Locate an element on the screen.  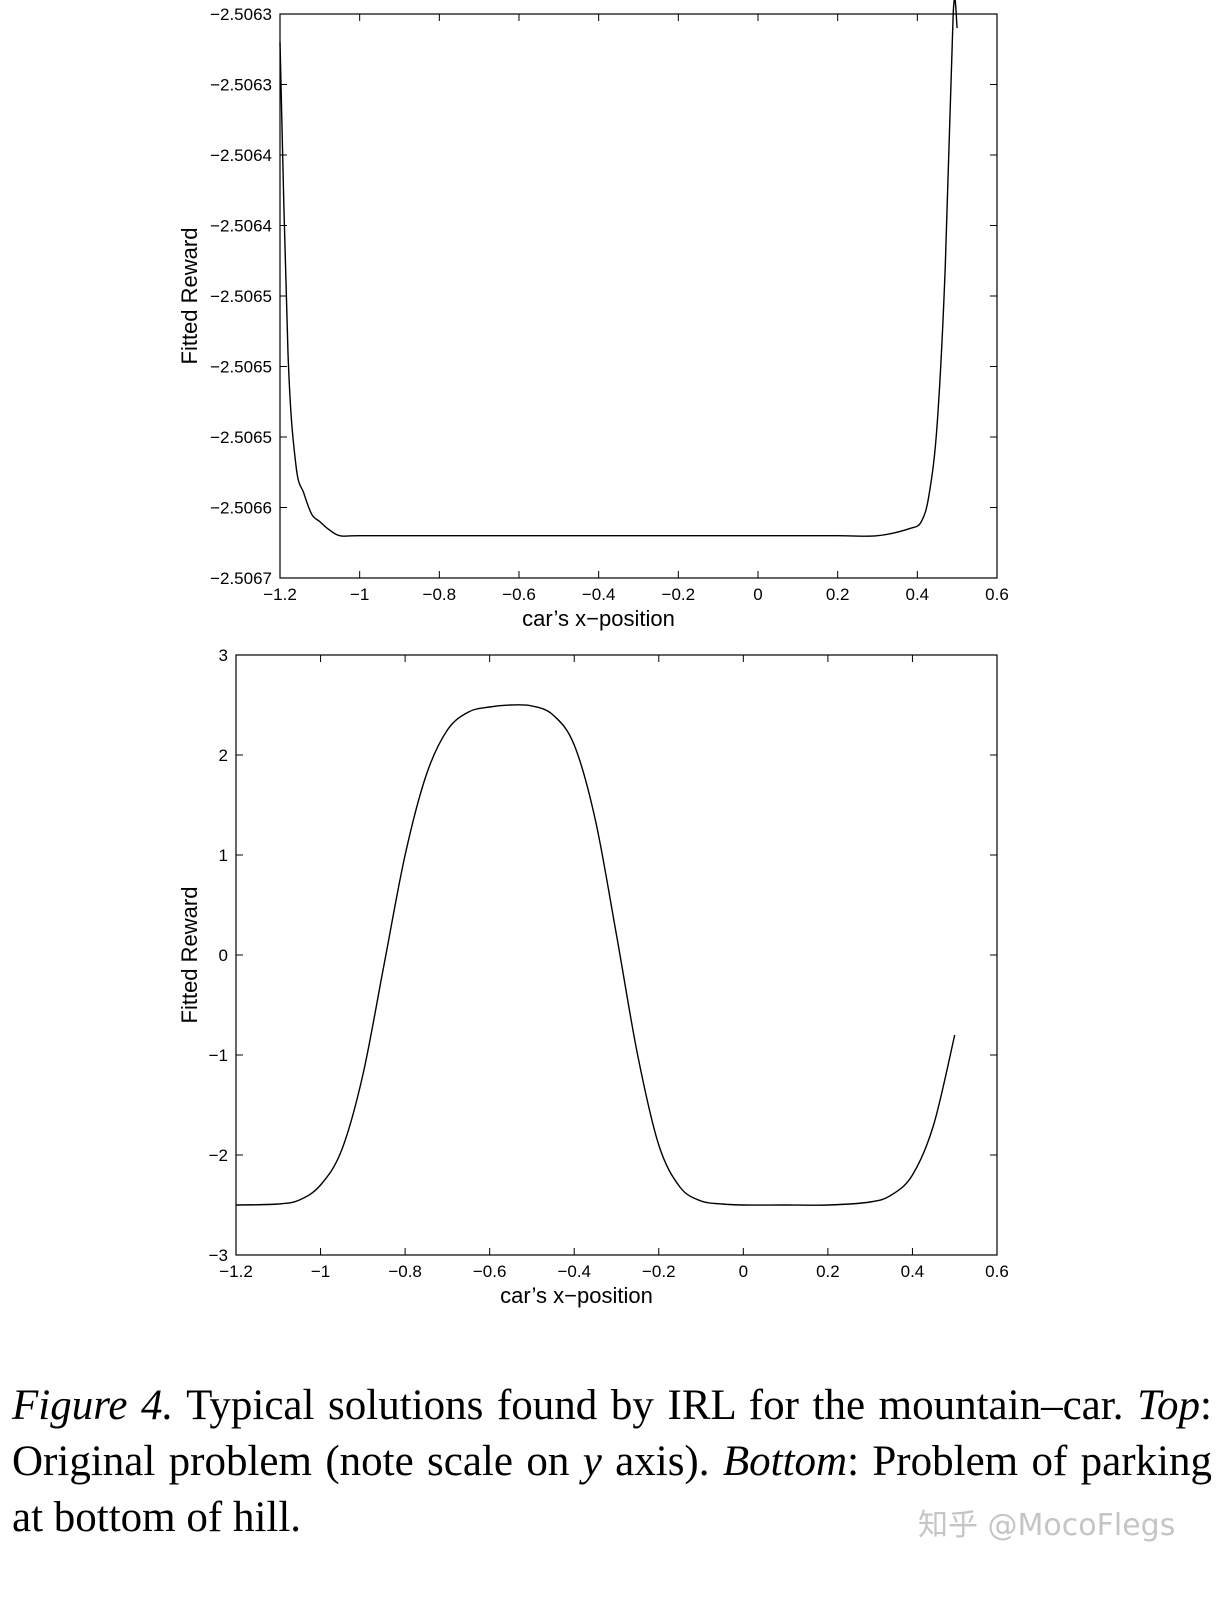
caption-text-3: axis). is located at coordinates (662, 1461).